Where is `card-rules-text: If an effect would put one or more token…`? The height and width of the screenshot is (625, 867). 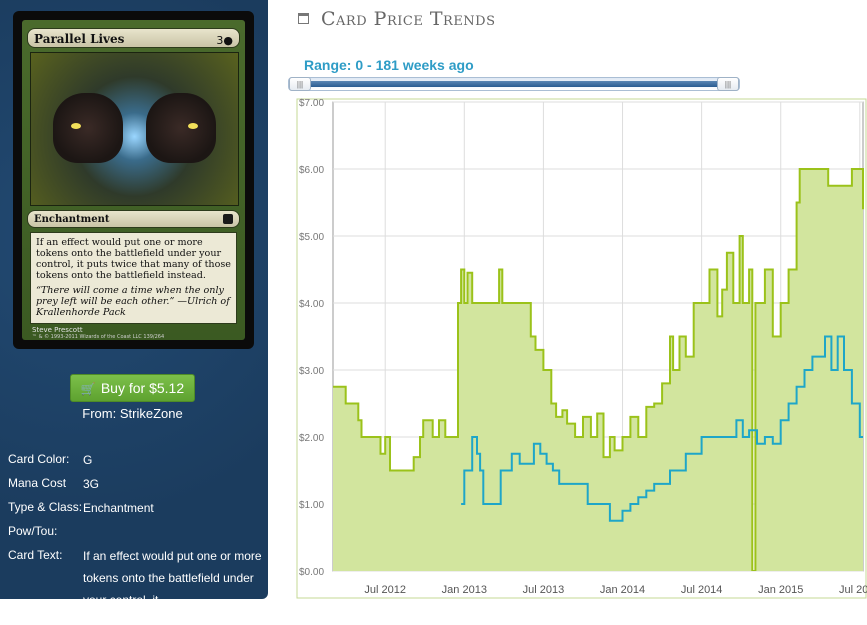 card-rules-text: If an effect would put one or more token… is located at coordinates (133, 259).